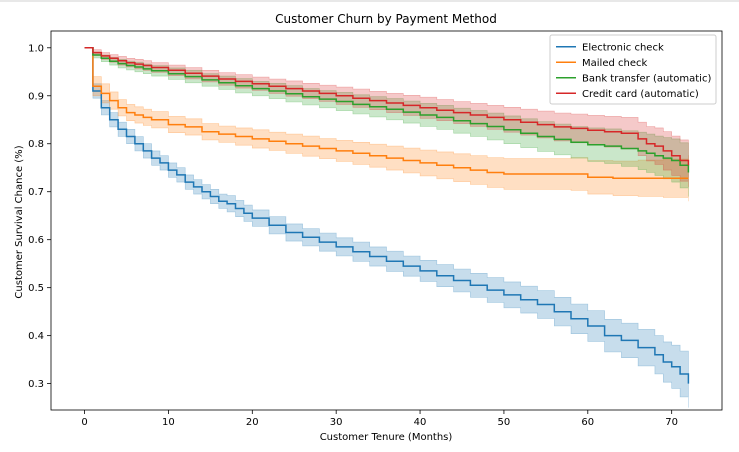 This screenshot has width=739, height=452. What do you see at coordinates (36, 288) in the screenshot?
I see `y-tick-label: 0.5` at bounding box center [36, 288].